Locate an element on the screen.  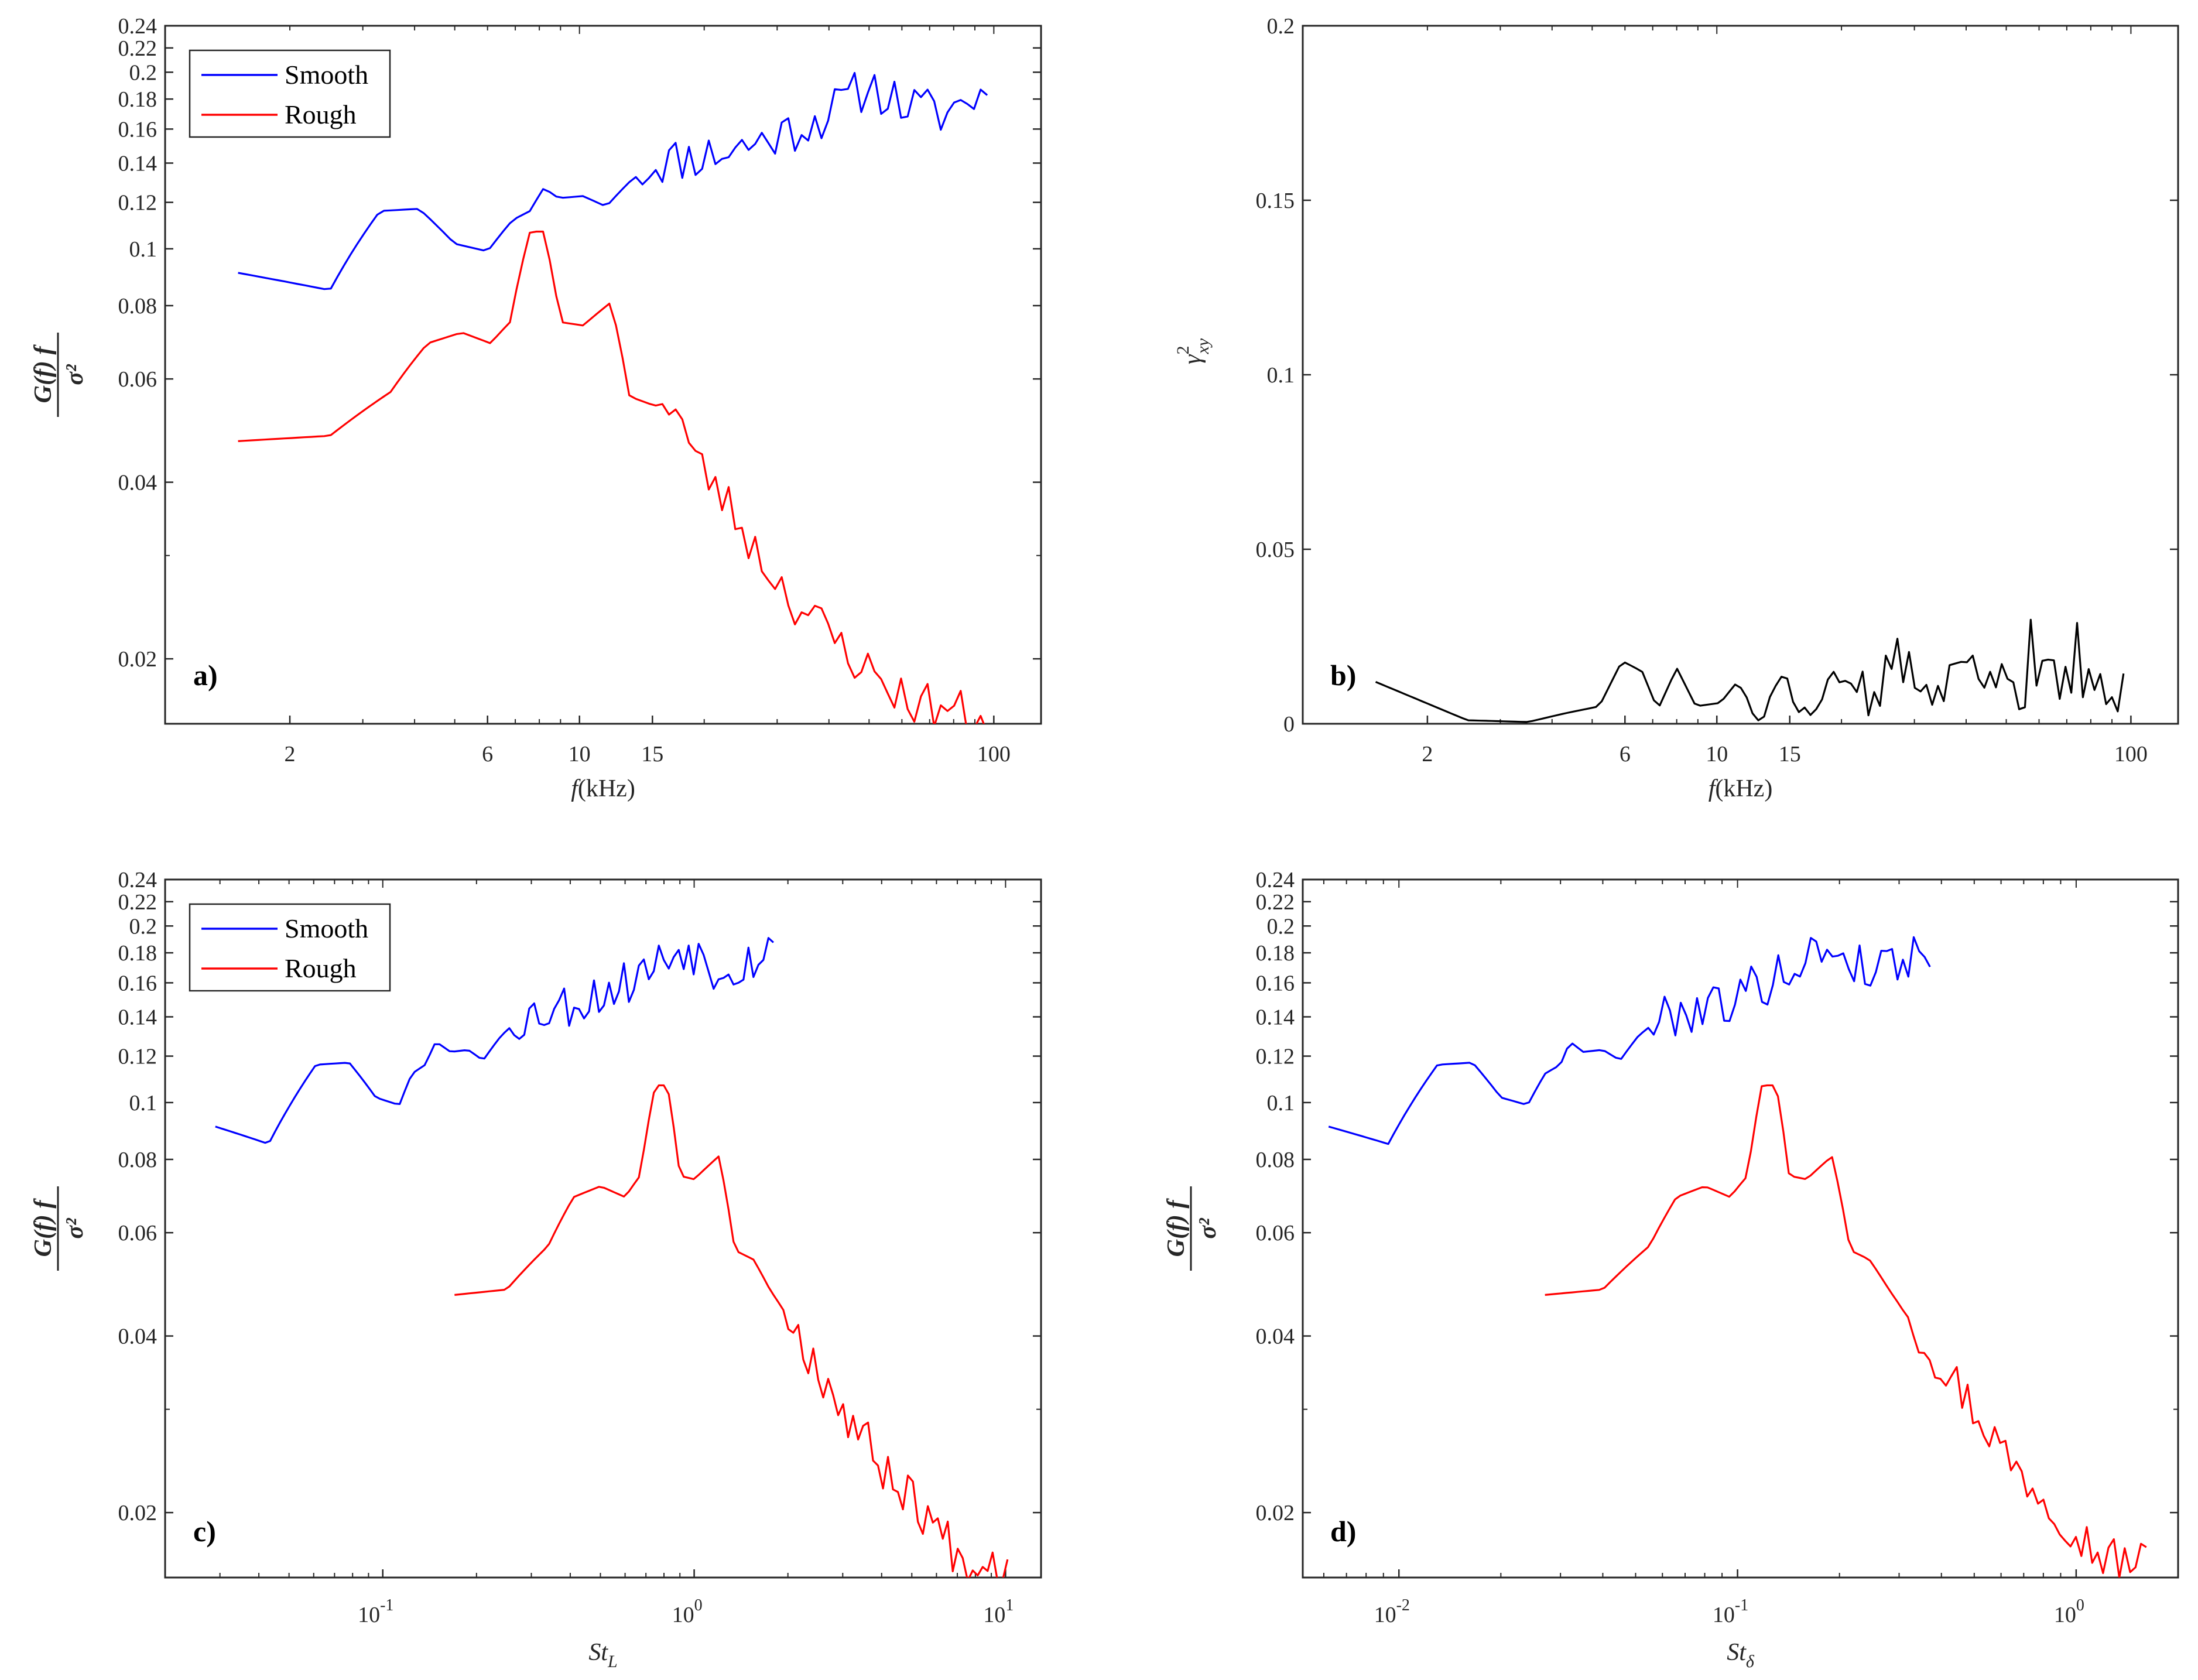
y-tick-label: 0.15 is located at coordinates (1275, 201).